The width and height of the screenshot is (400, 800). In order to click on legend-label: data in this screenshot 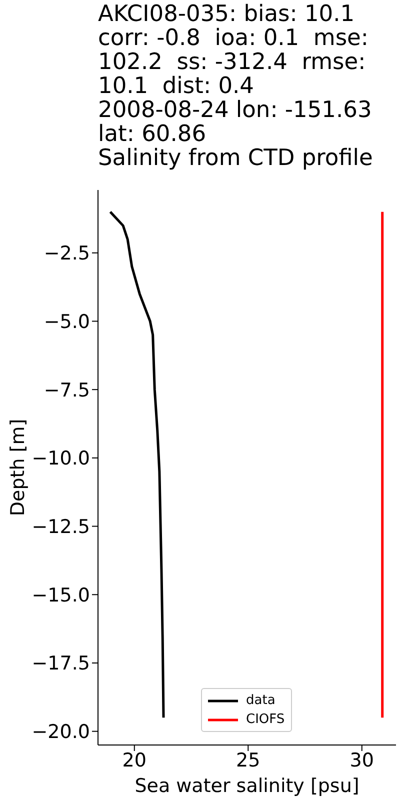, I will do `click(261, 700)`.